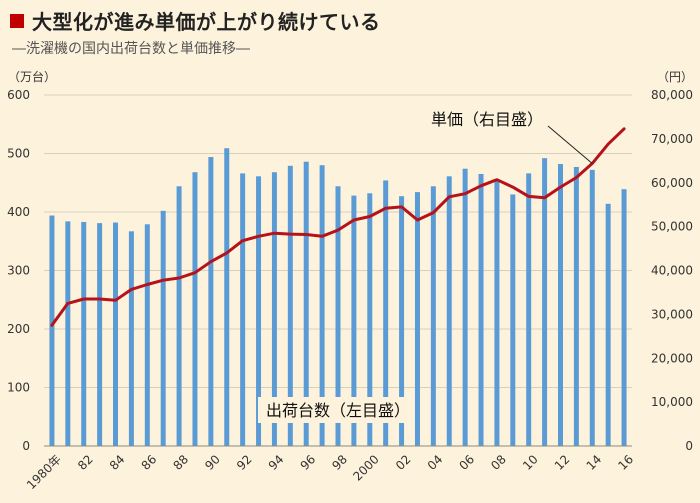 The image size is (700, 503). I want to click on left-tick-label: 300, so click(18, 271).